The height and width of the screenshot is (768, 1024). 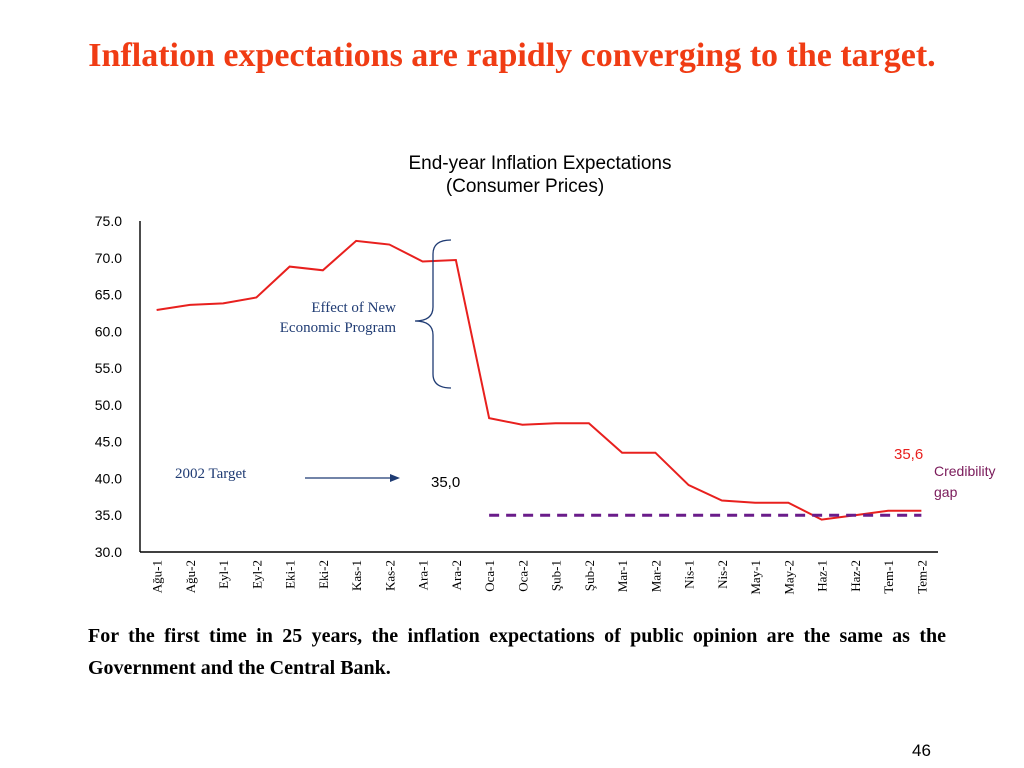 What do you see at coordinates (788, 577) in the screenshot?
I see `x-tick-label: May-2` at bounding box center [788, 577].